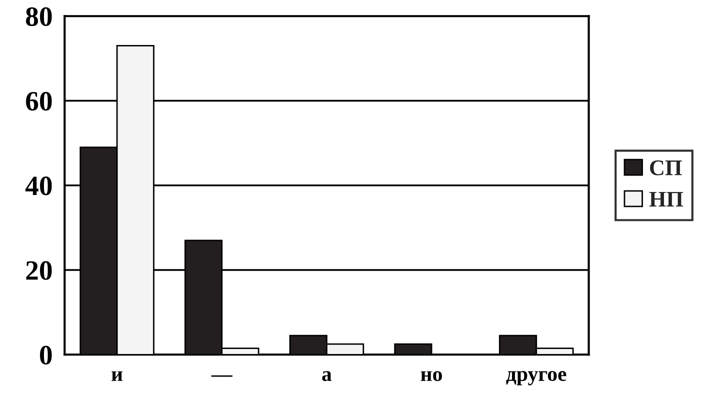 Image resolution: width=718 pixels, height=403 pixels. I want to click on legend-label: НП, so click(666, 199).